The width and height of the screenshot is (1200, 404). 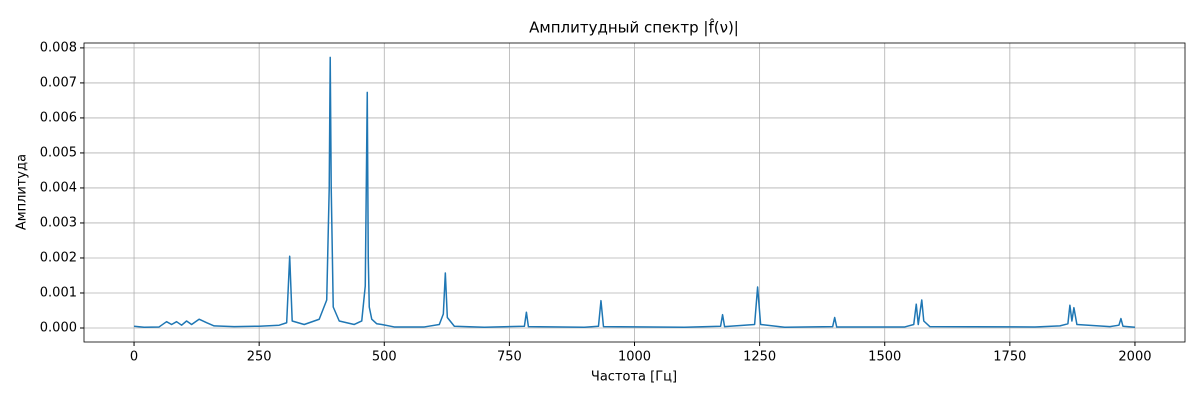 I want to click on x-tick-label: 1000, so click(x=634, y=357).